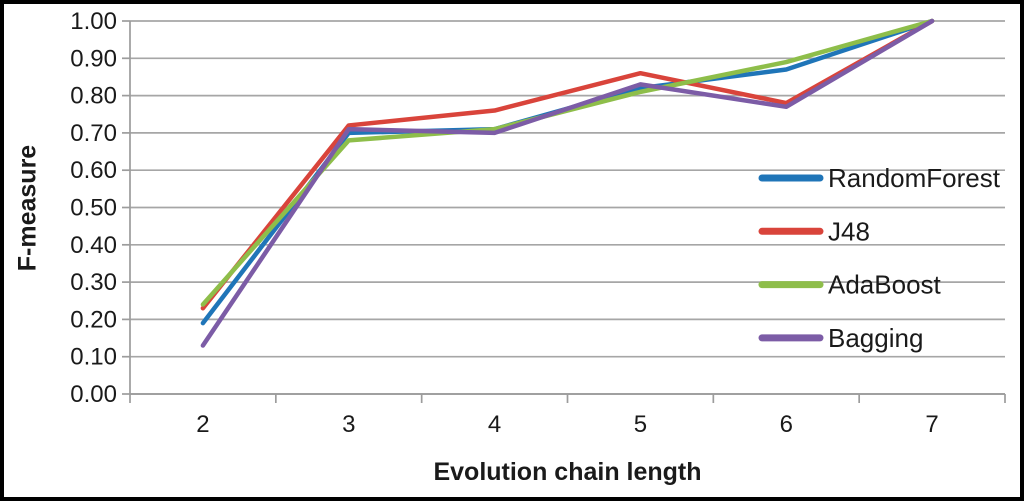 The image size is (1024, 501). Describe the element at coordinates (93, 170) in the screenshot. I see `y-tick-label: 0.60` at that location.